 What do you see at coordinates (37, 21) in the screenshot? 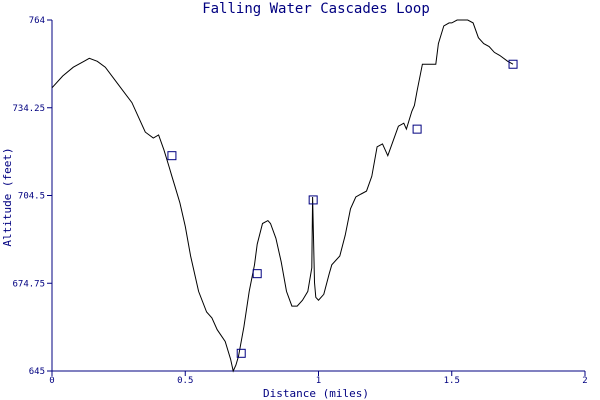
I see `y-tick-label: 764` at bounding box center [37, 21].